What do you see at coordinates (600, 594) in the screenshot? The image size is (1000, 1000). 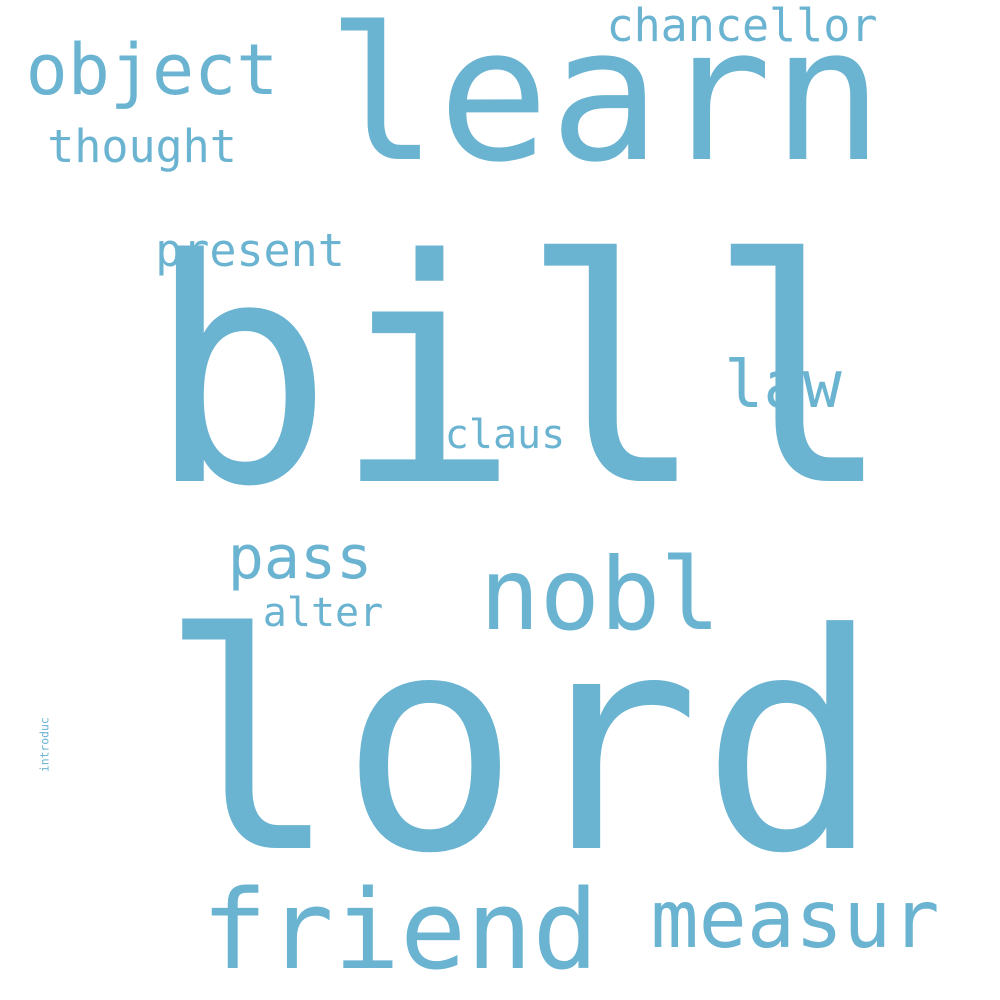 I see `word-nobl: nobl` at bounding box center [600, 594].